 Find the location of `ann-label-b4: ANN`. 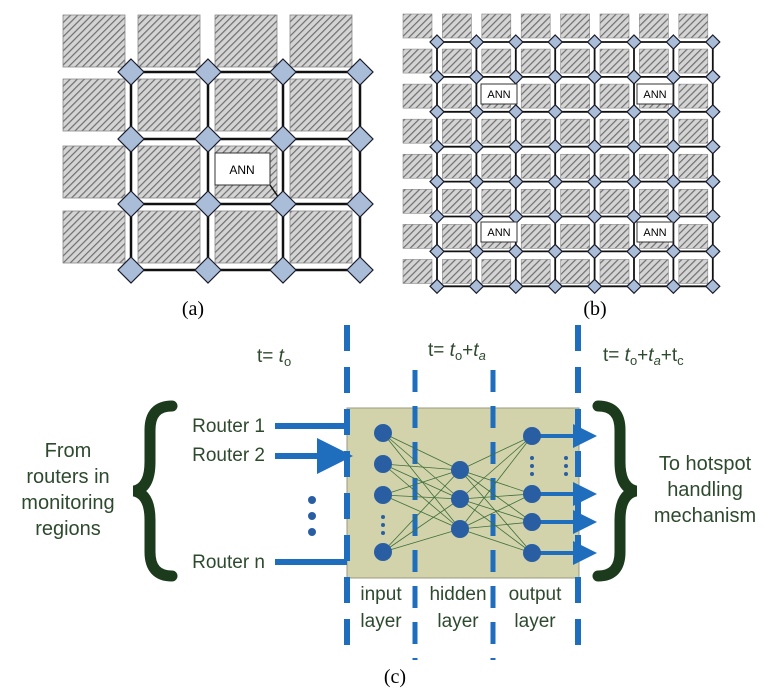

ann-label-b4: ANN is located at coordinates (654, 233).